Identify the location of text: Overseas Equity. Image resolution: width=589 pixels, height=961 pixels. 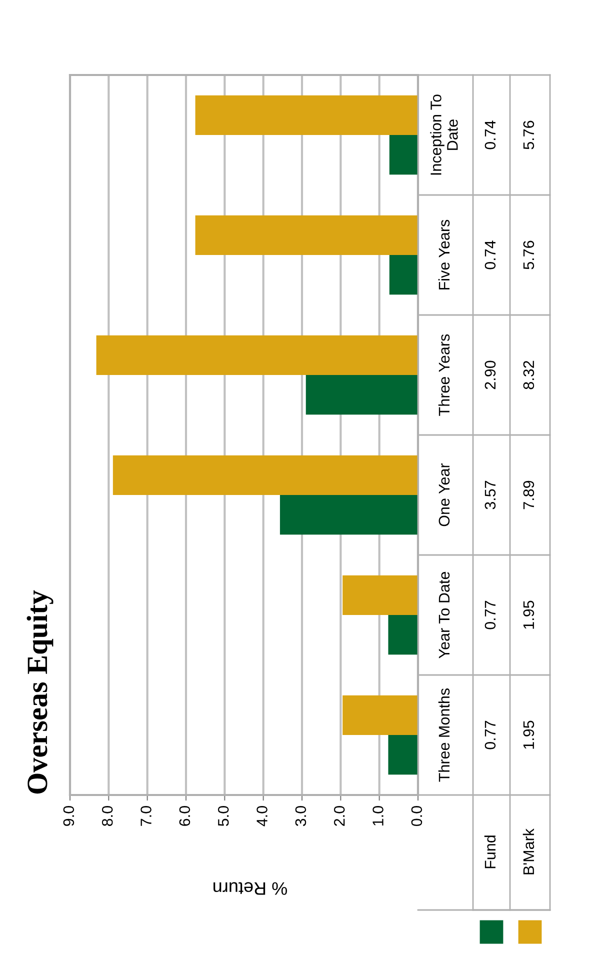
(40, 692).